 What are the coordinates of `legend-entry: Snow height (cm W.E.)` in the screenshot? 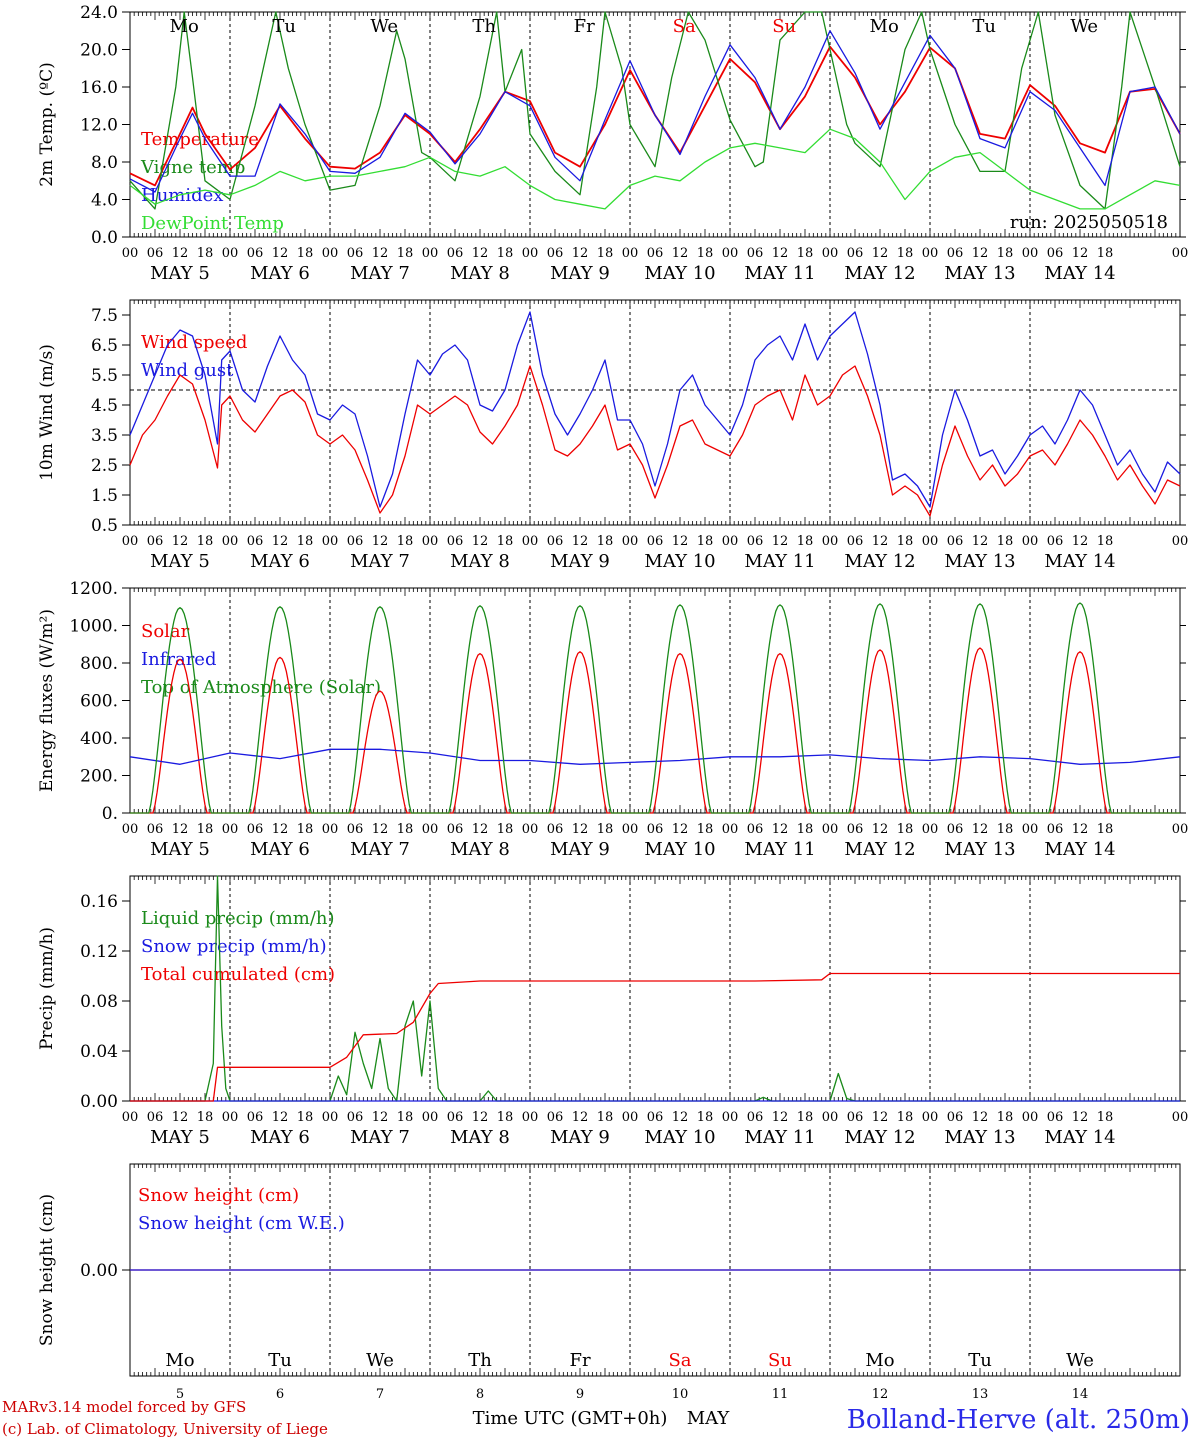 It's located at (241, 1223).